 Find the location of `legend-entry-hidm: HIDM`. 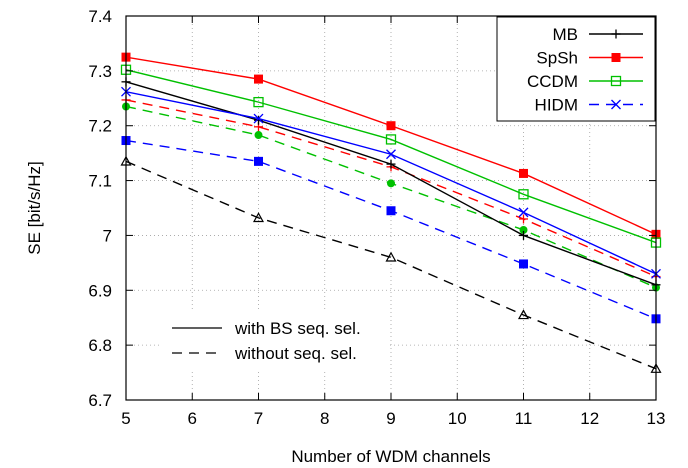

legend-entry-hidm: HIDM is located at coordinates (589, 105).